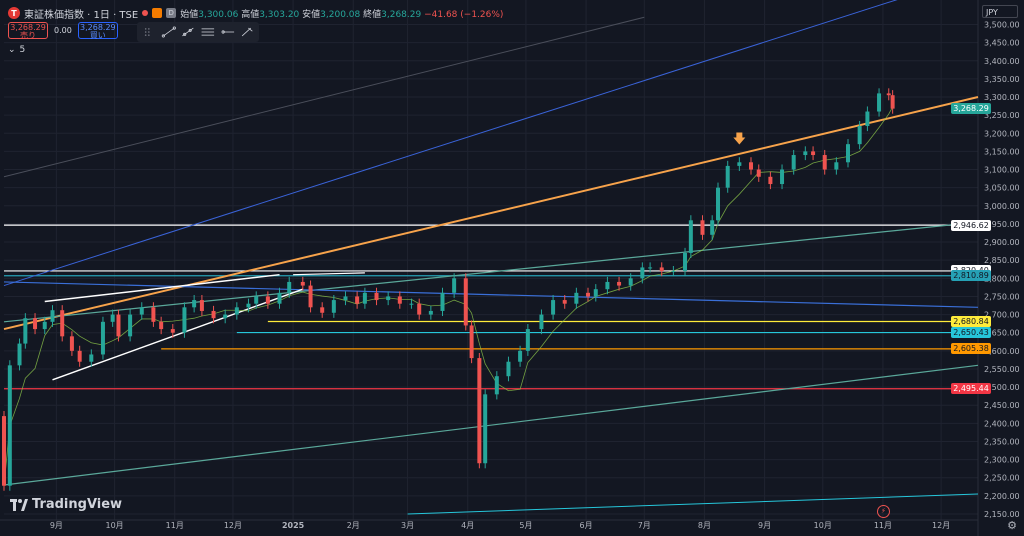 The width and height of the screenshot is (1024, 536). What do you see at coordinates (971, 225) in the screenshot?
I see `price-tag: 2,946.62` at bounding box center [971, 225].